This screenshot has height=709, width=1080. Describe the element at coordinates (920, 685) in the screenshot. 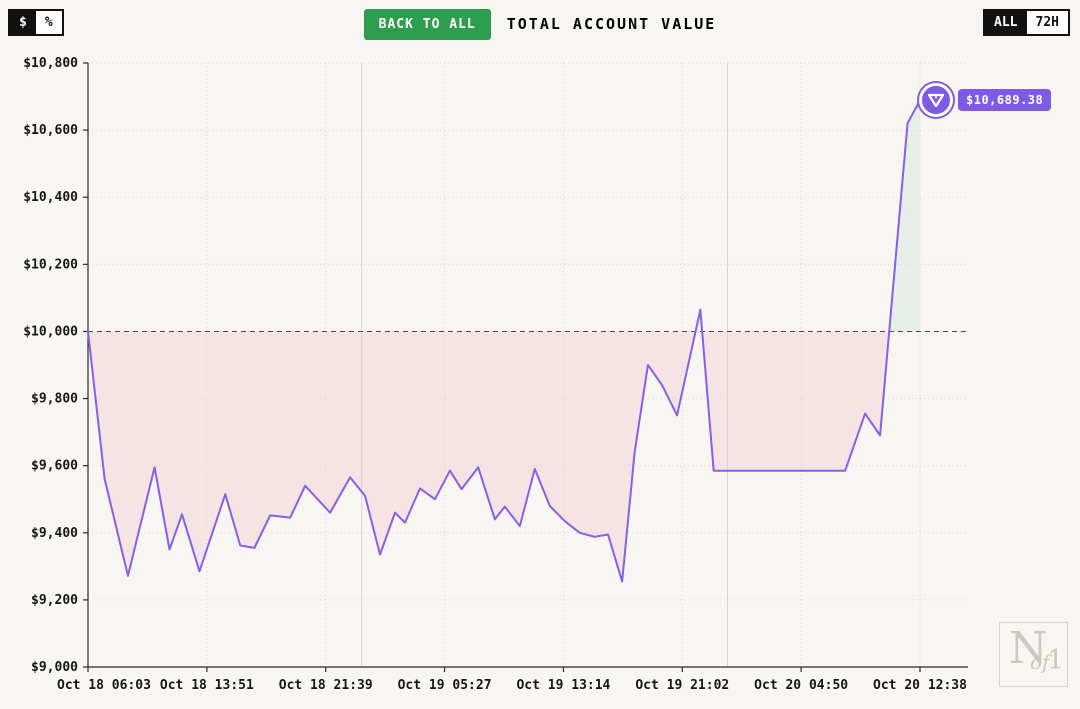

I see `x-axis-label: Oct 20 12:38` at that location.